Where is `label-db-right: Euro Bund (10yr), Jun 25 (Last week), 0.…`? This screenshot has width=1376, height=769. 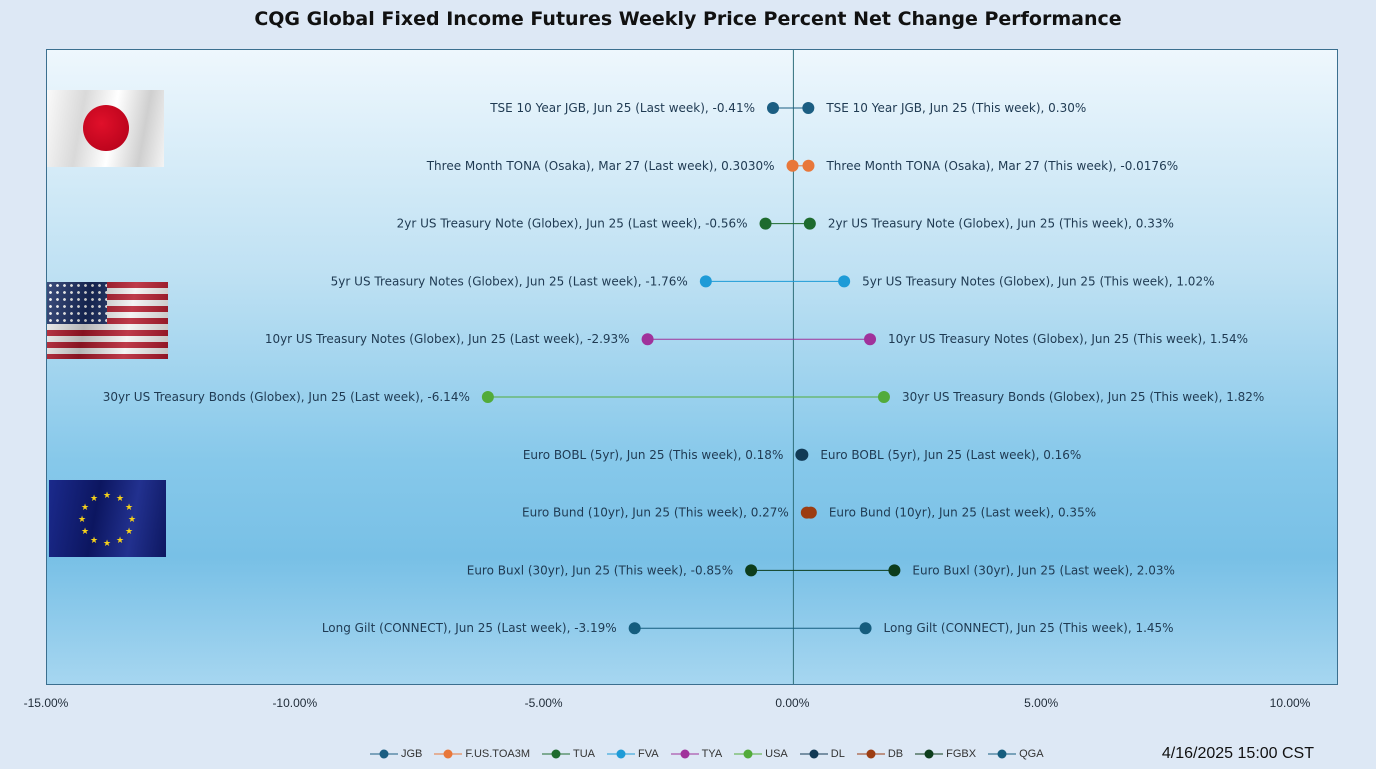
label-db-right: Euro Bund (10yr), Jun 25 (Last week), 0.… is located at coordinates (962, 513).